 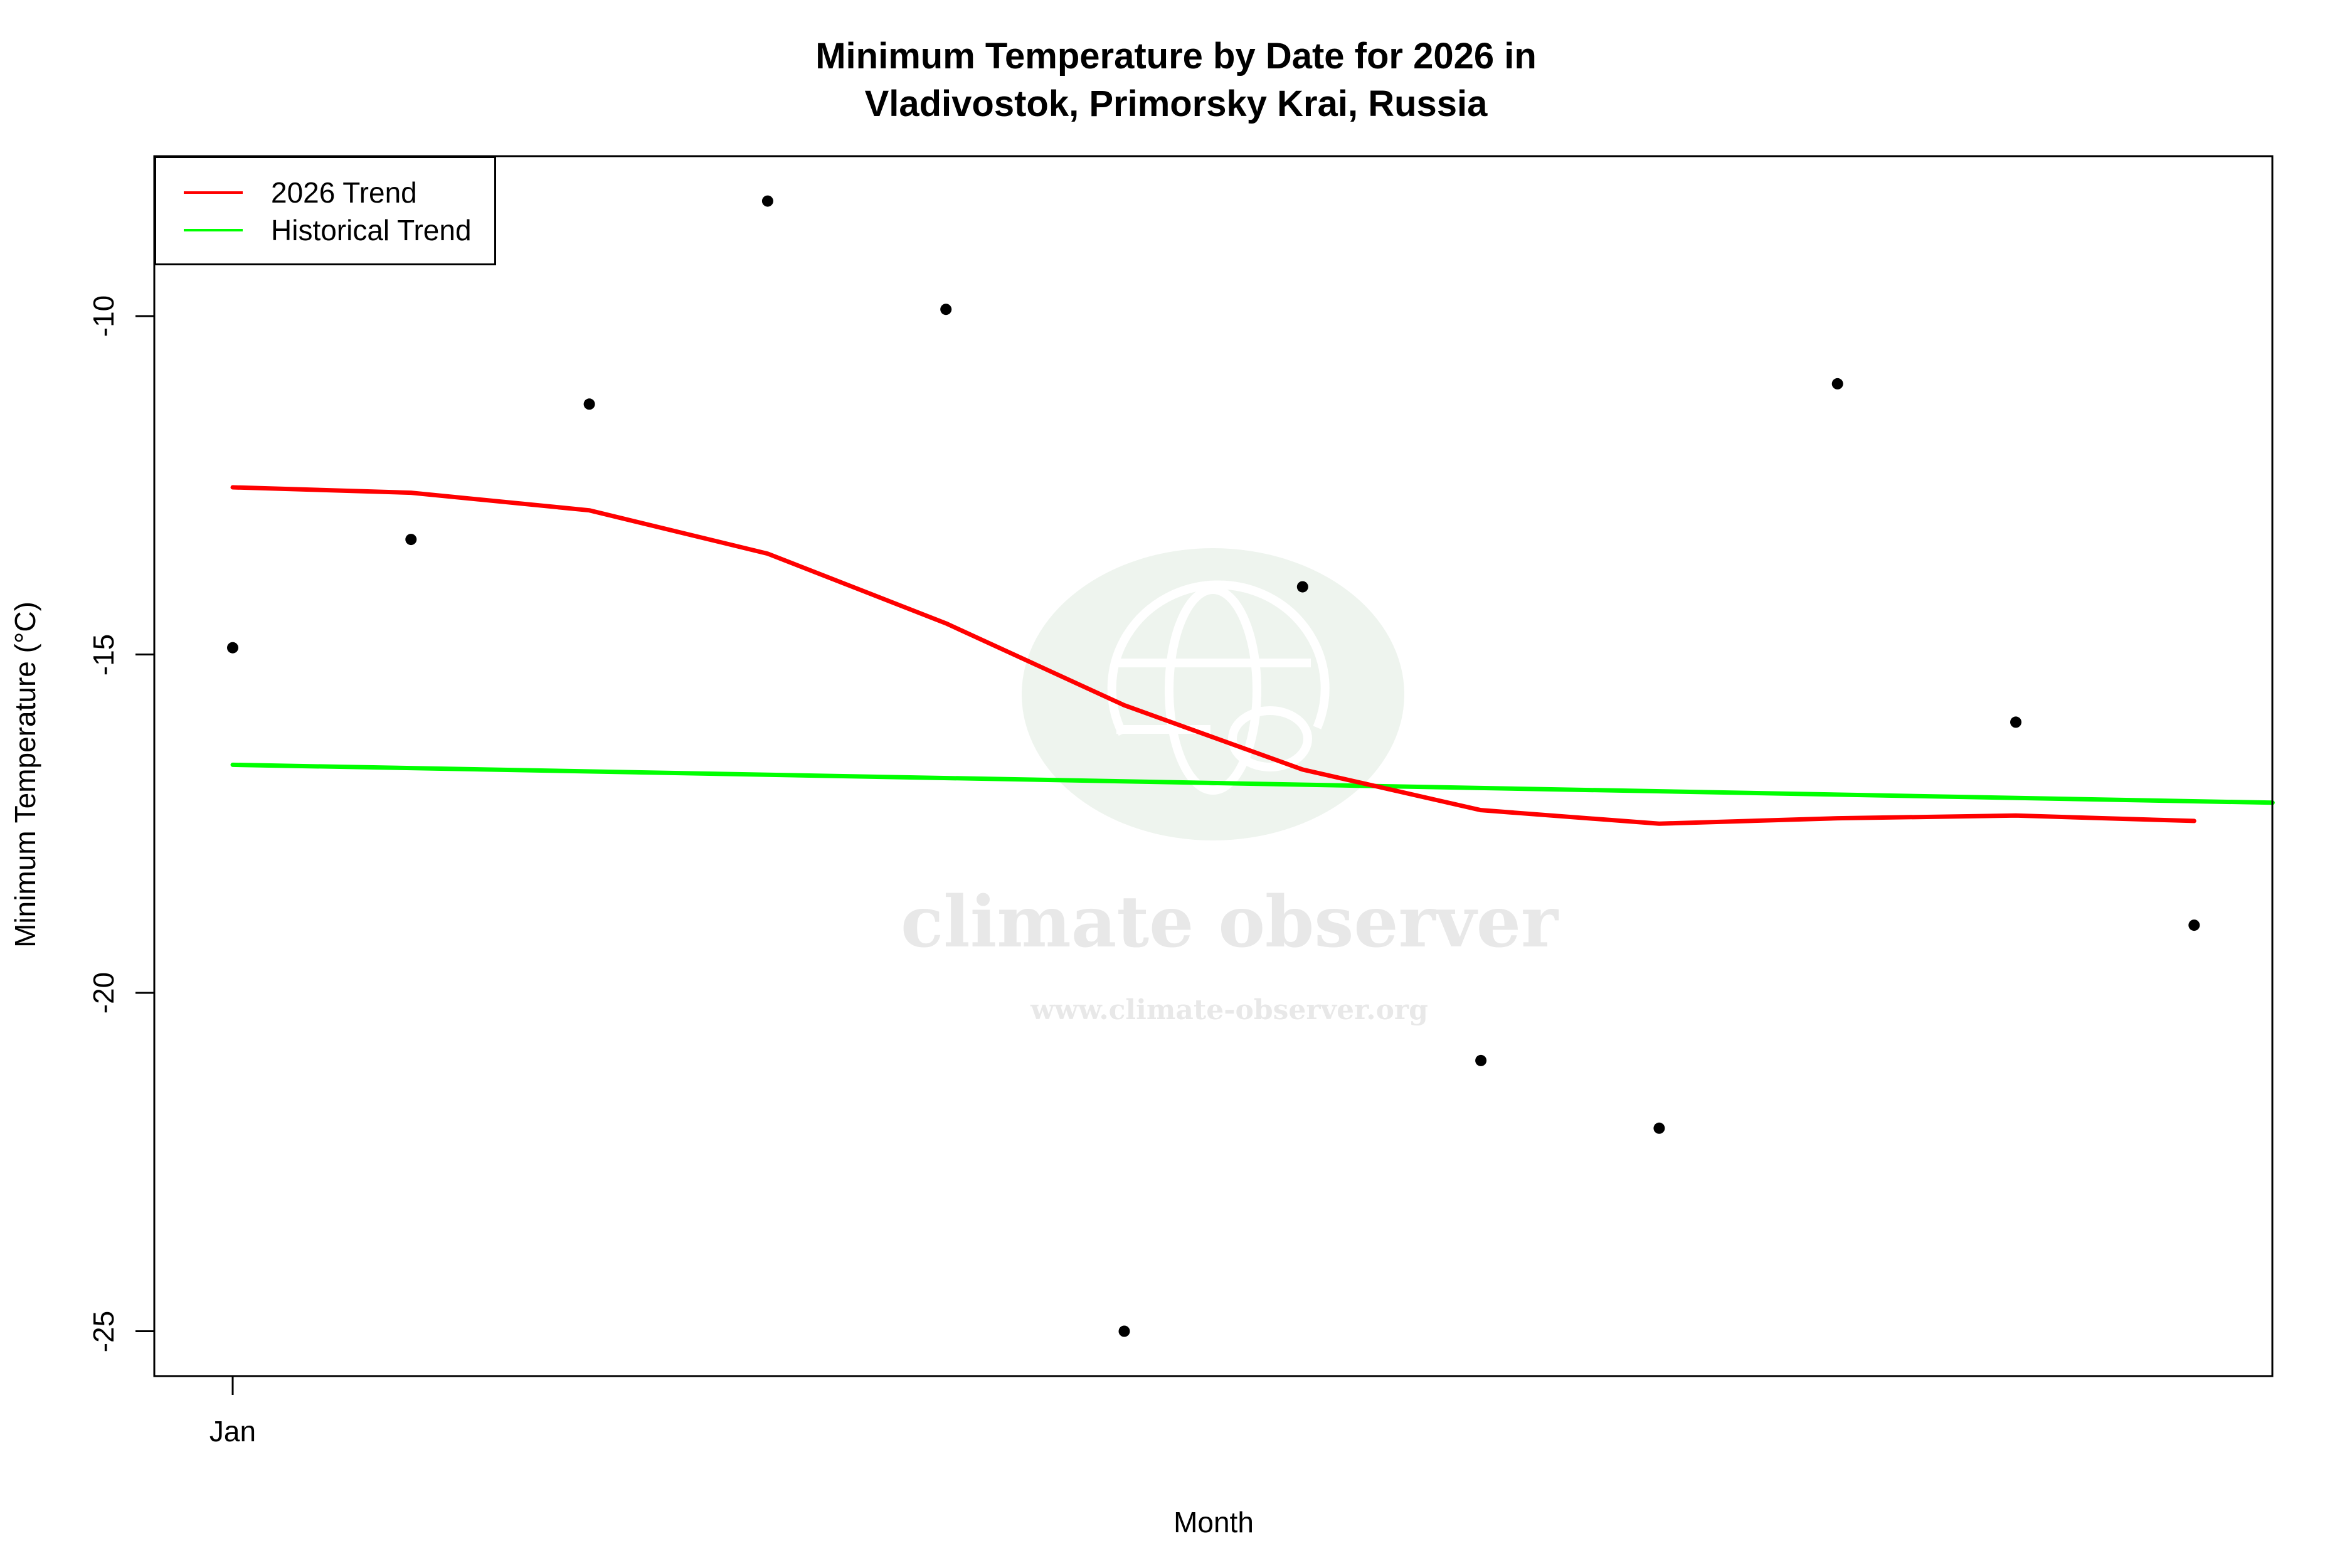 I want to click on y-axis-ticks, so click(x=144, y=823).